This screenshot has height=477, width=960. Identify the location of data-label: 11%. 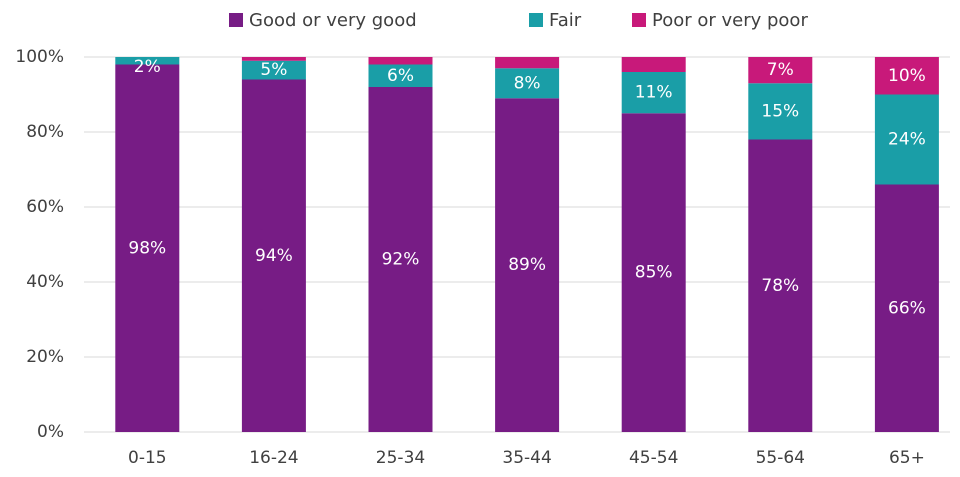
(654, 93).